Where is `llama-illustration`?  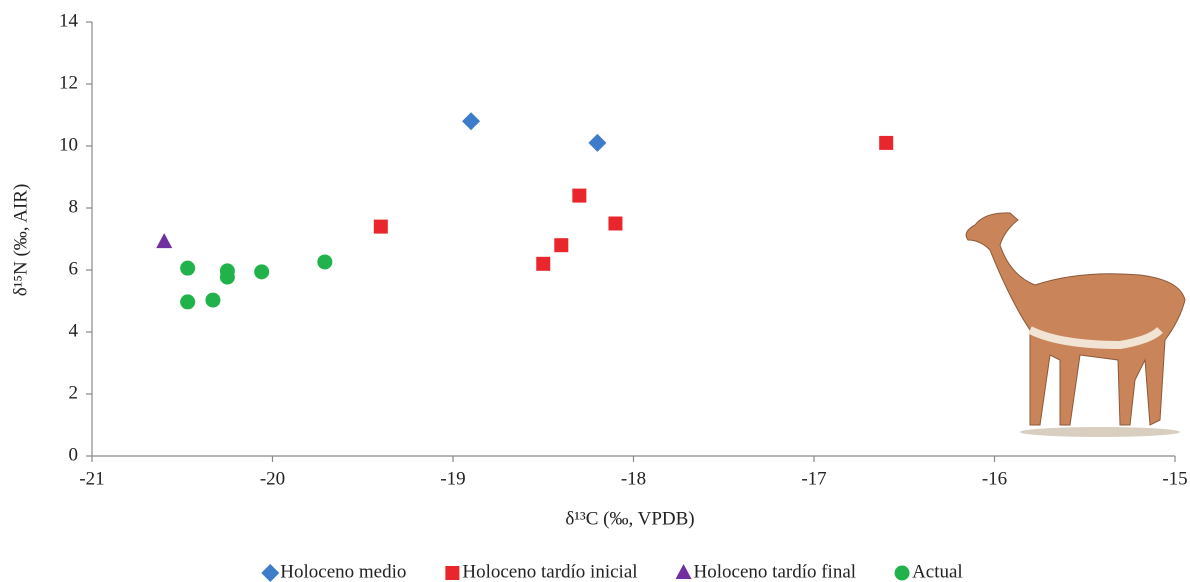
llama-illustration is located at coordinates (1075, 324).